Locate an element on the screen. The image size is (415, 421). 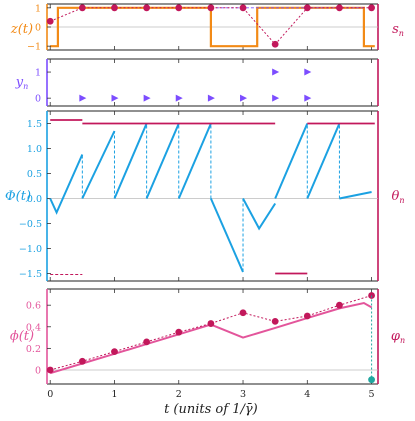
x-tick-label: 2 is located at coordinates (179, 394).